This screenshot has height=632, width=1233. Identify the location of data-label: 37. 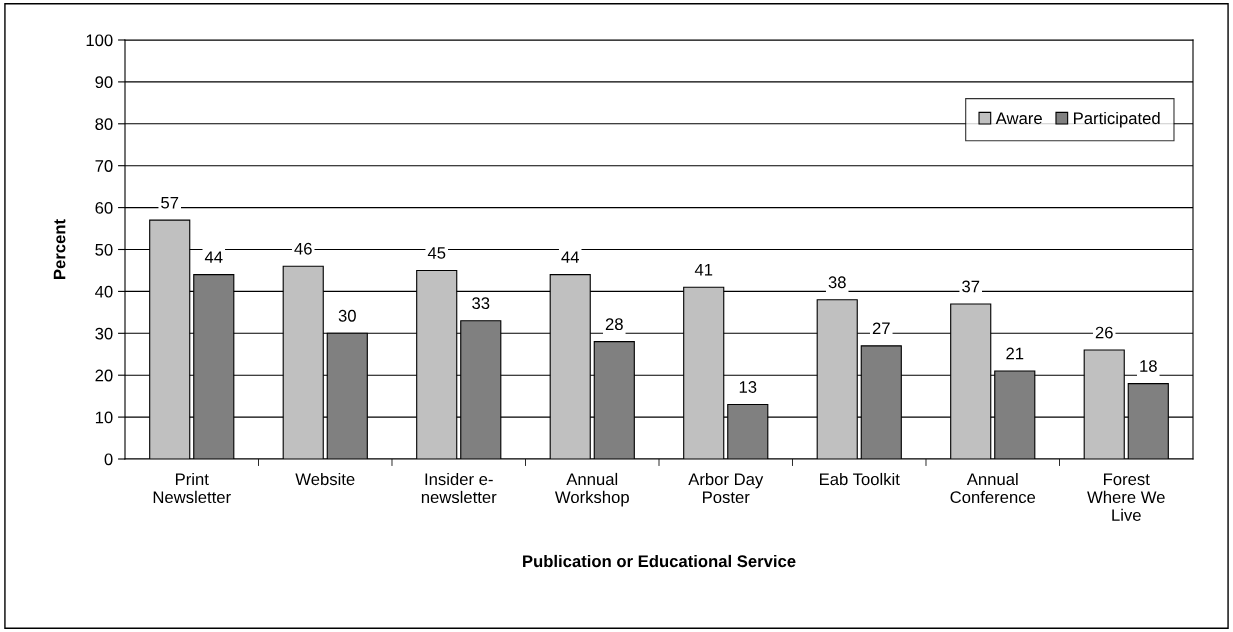
(971, 286).